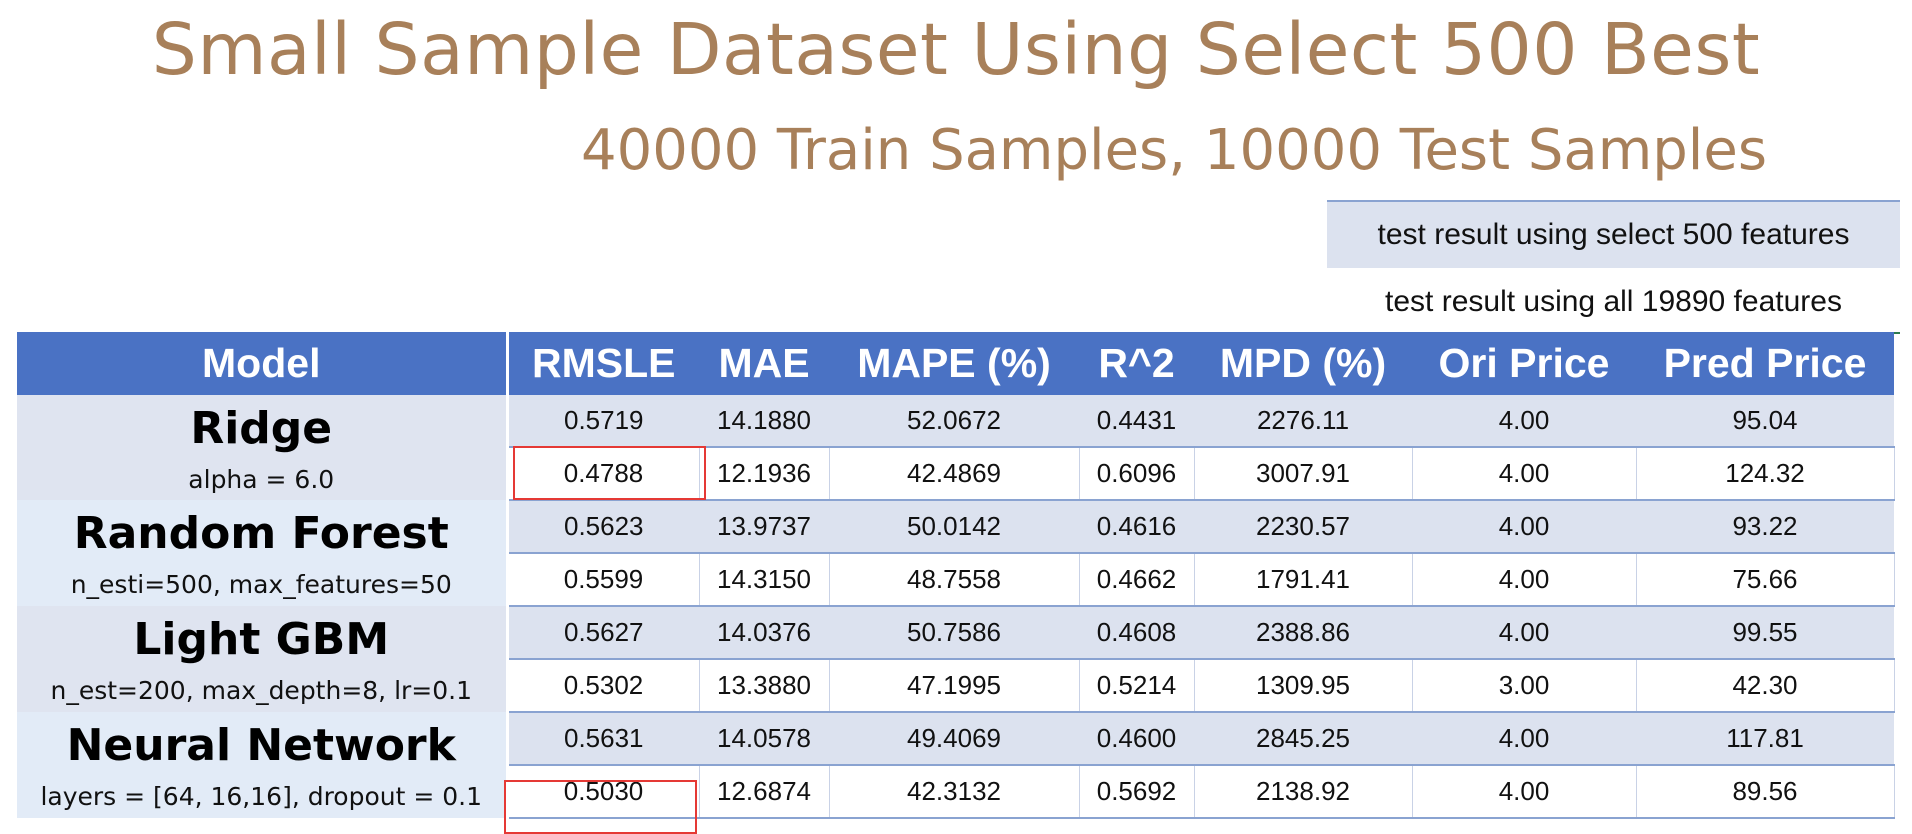  I want to click on legend-select-label: test result using select 500 features, so click(1613, 234).